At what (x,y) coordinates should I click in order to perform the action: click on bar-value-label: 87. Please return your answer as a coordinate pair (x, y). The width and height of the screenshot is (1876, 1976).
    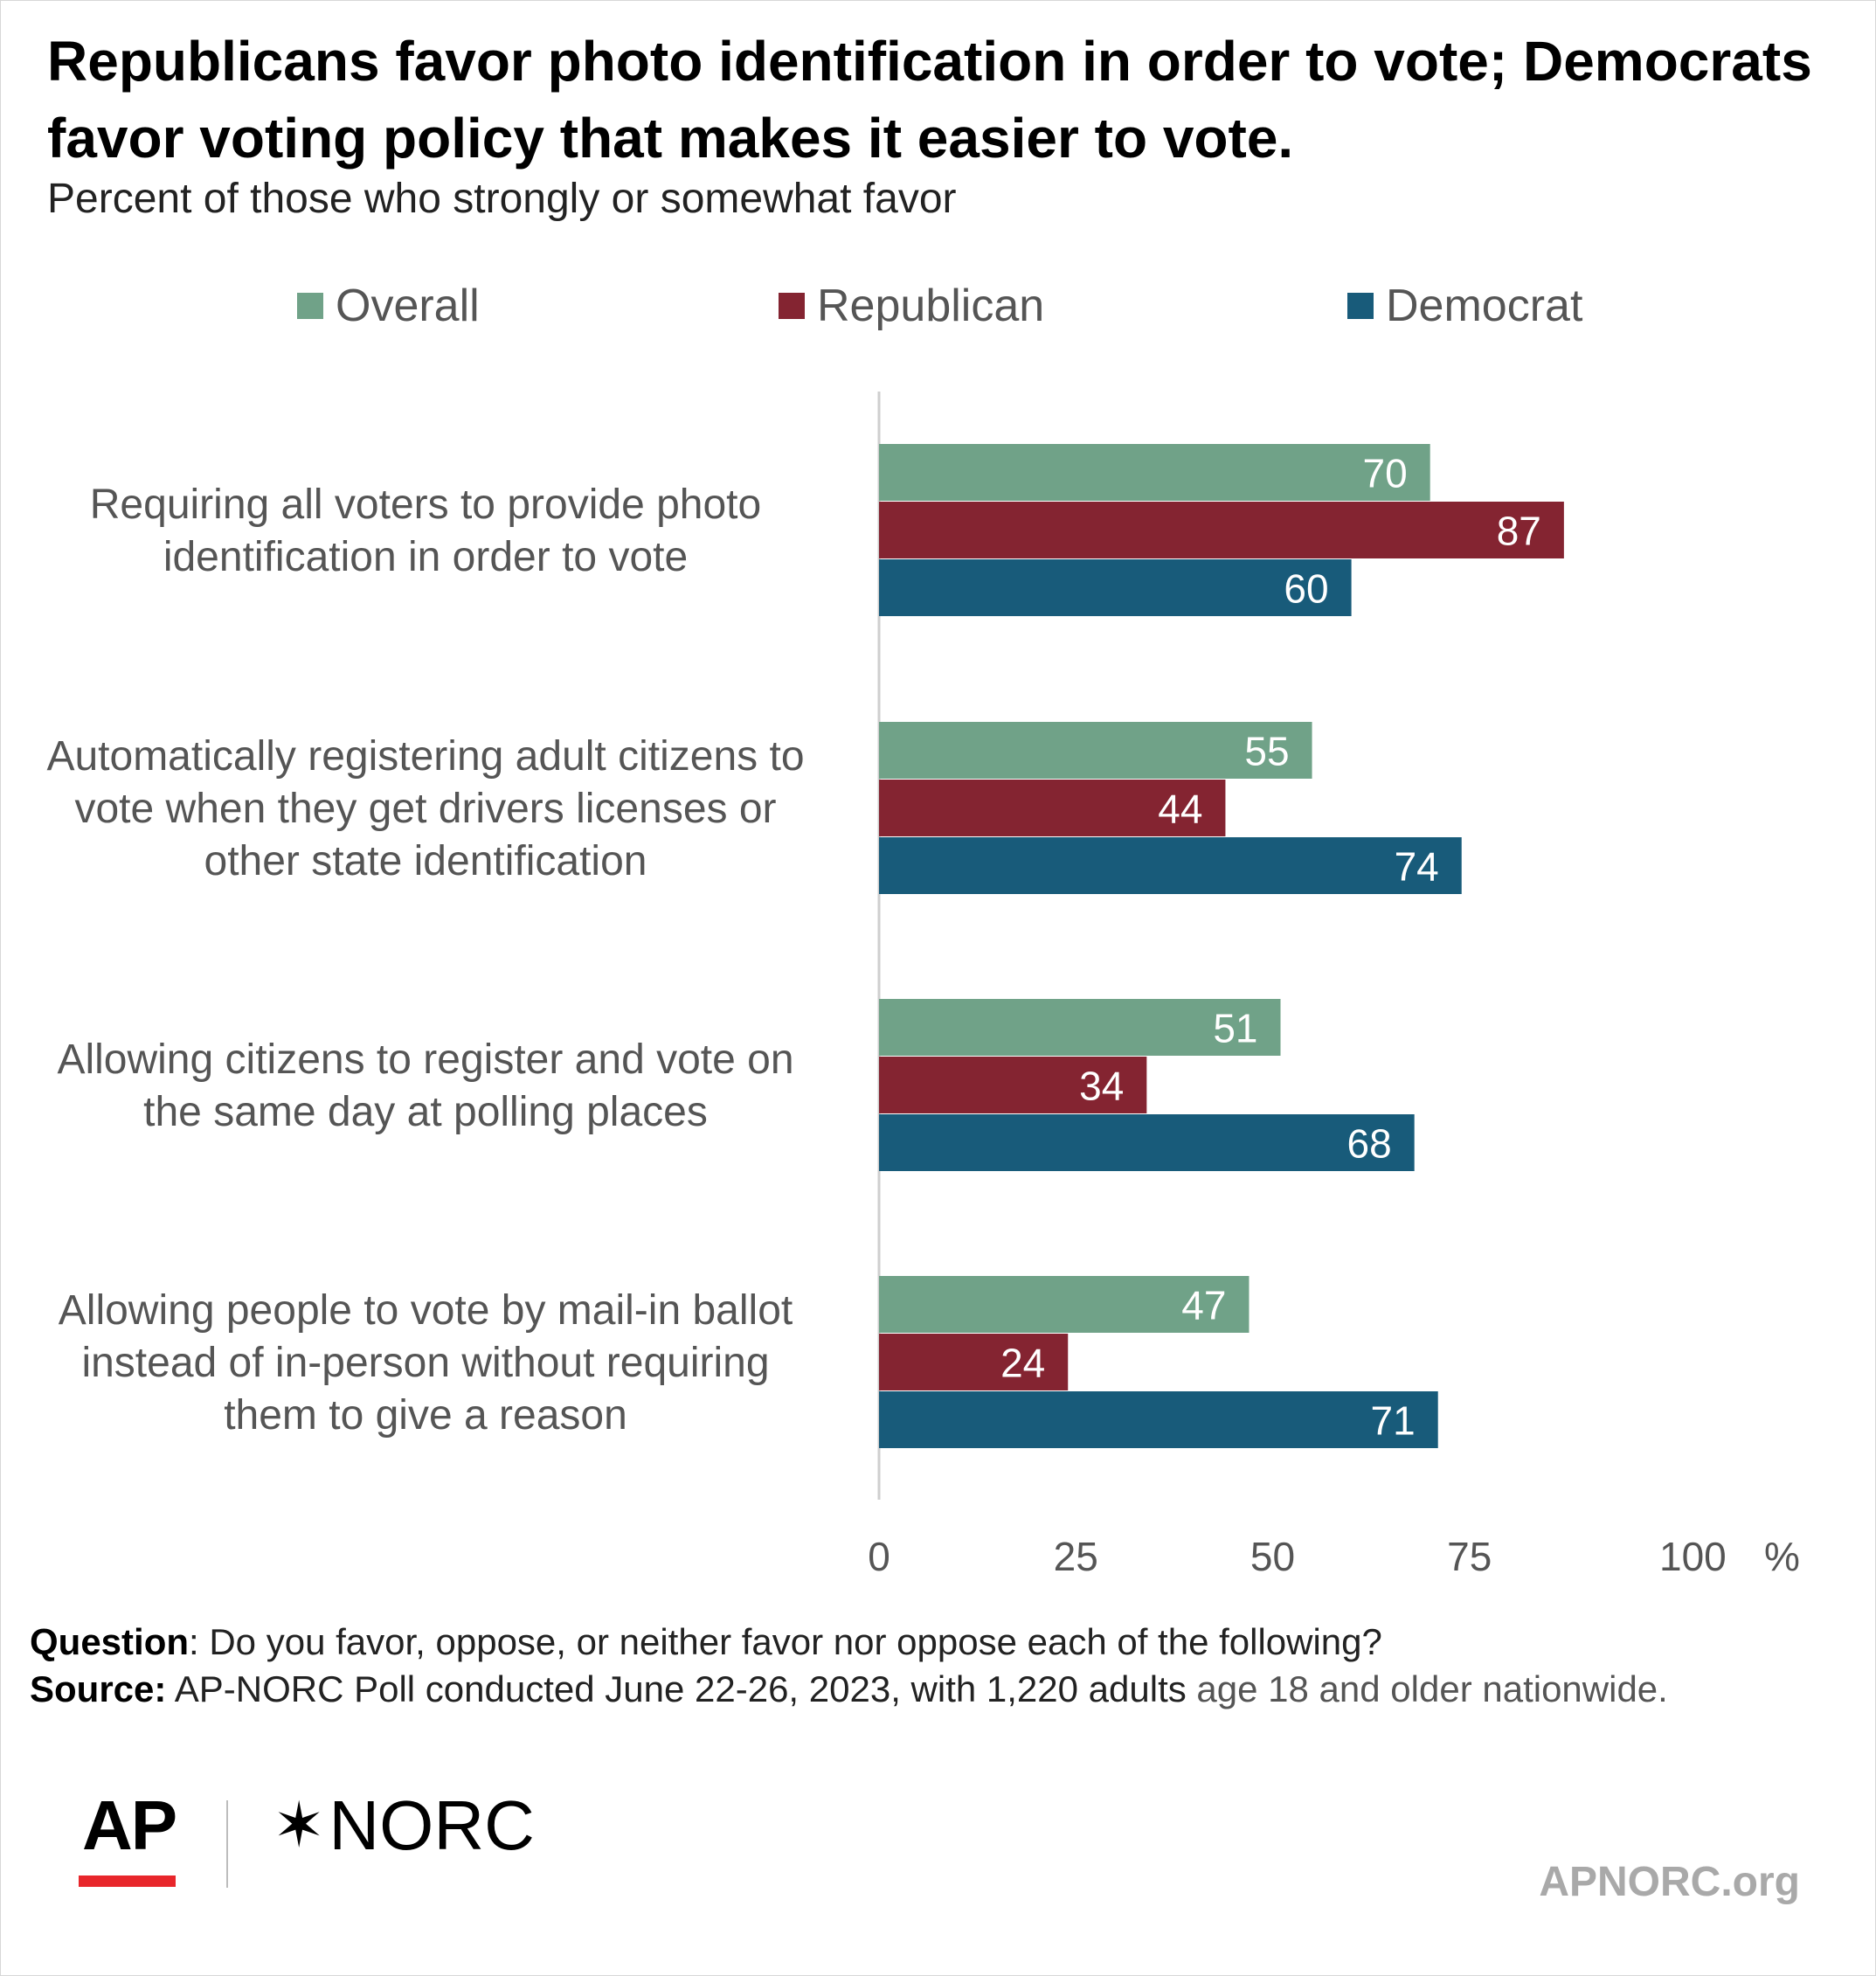
    Looking at the image, I should click on (1519, 531).